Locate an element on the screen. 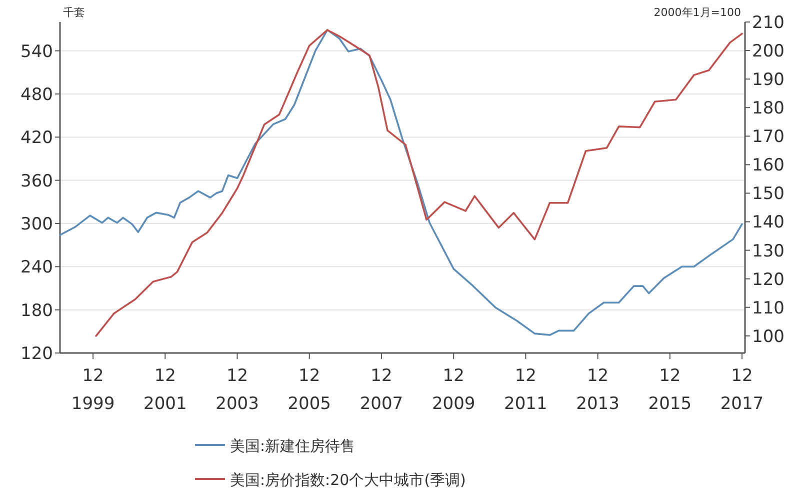 The height and width of the screenshot is (500, 800). y2-tick-label: 170 is located at coordinates (768, 137).